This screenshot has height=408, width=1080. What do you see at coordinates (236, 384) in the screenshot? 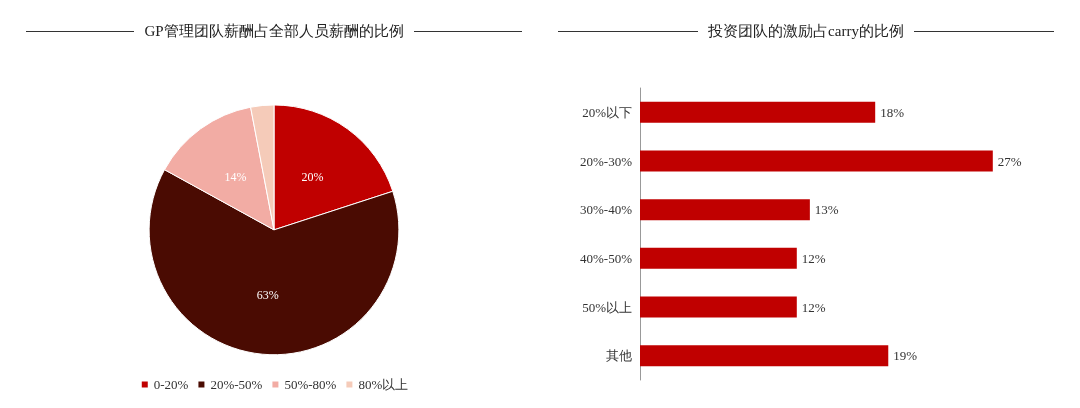
I see `legend-label: 20%-50%` at bounding box center [236, 384].